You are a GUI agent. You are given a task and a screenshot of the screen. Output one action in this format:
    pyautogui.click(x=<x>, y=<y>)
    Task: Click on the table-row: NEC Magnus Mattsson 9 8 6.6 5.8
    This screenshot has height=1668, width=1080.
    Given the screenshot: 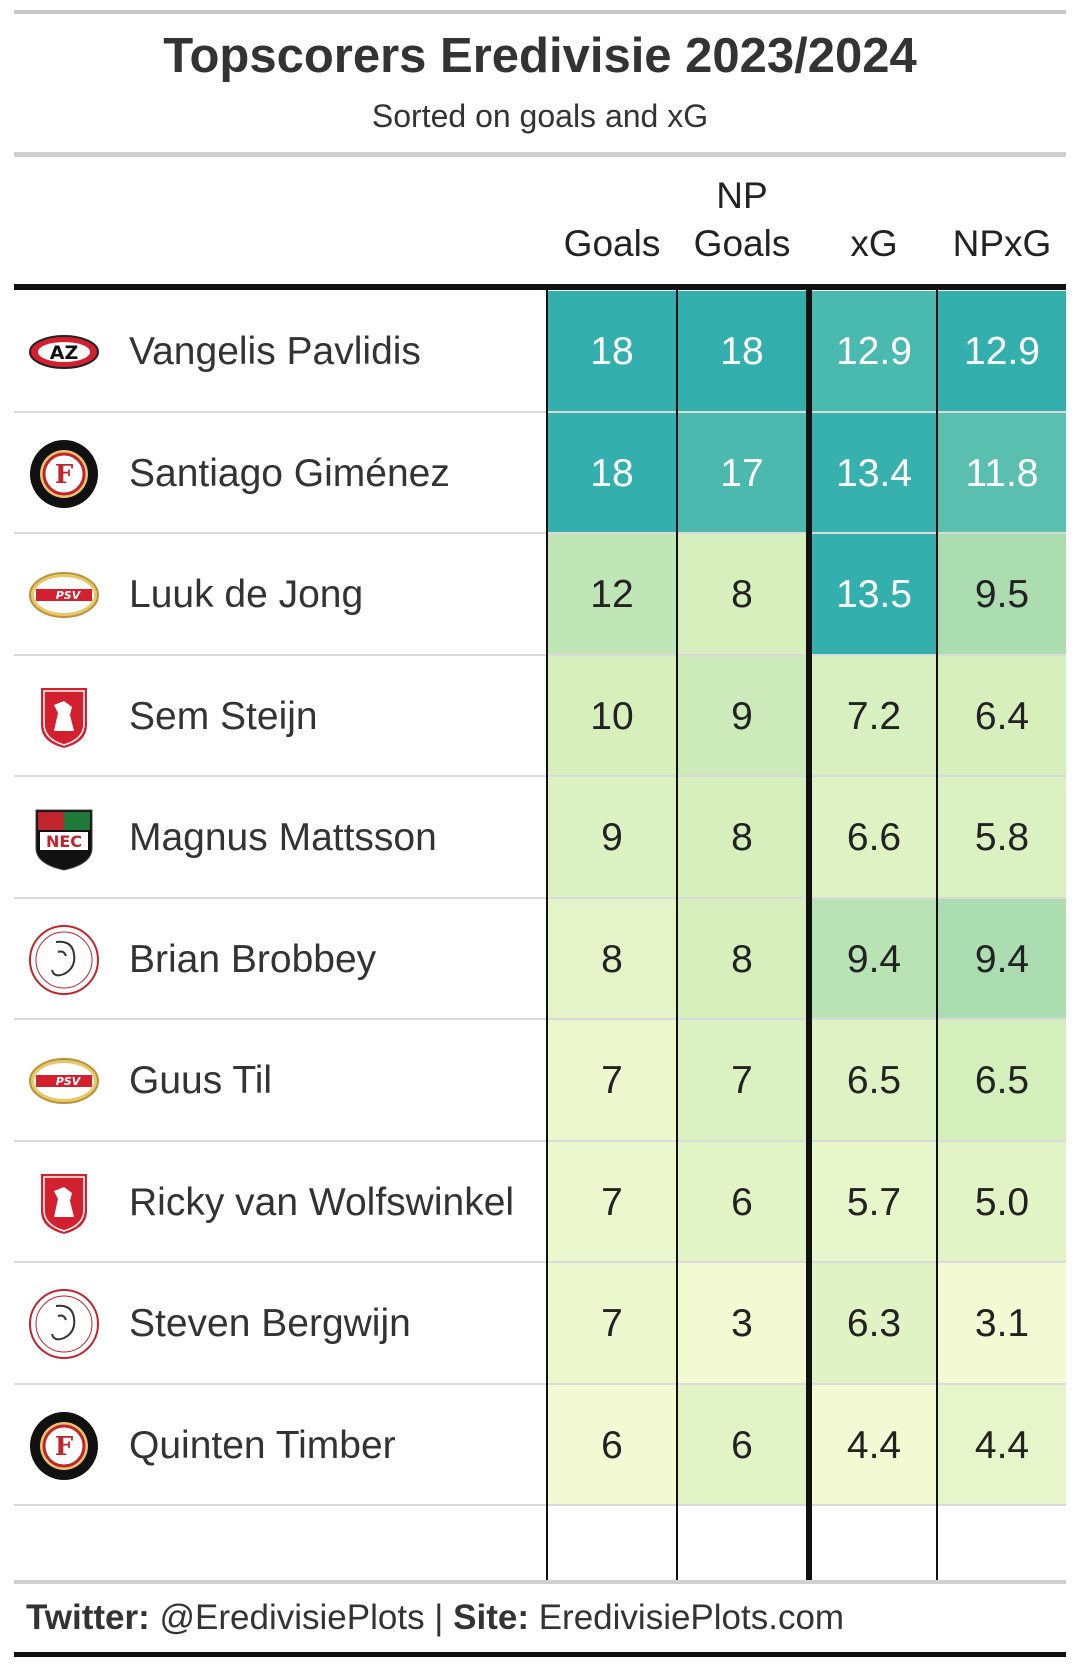 What is the action you would take?
    pyautogui.click(x=540, y=838)
    